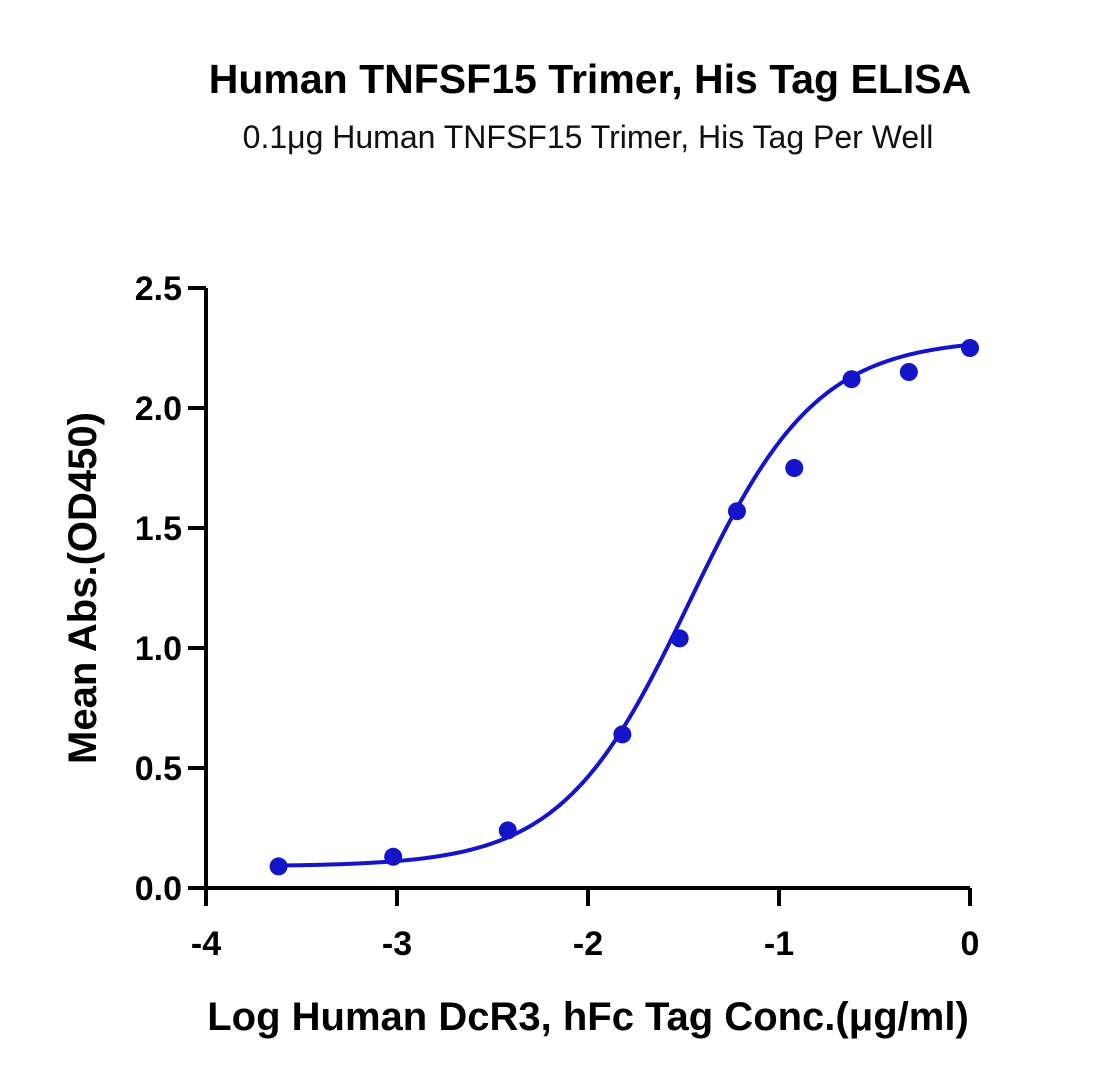 The image size is (1102, 1087). I want to click on y-tick-label: 0.0, so click(158, 889).